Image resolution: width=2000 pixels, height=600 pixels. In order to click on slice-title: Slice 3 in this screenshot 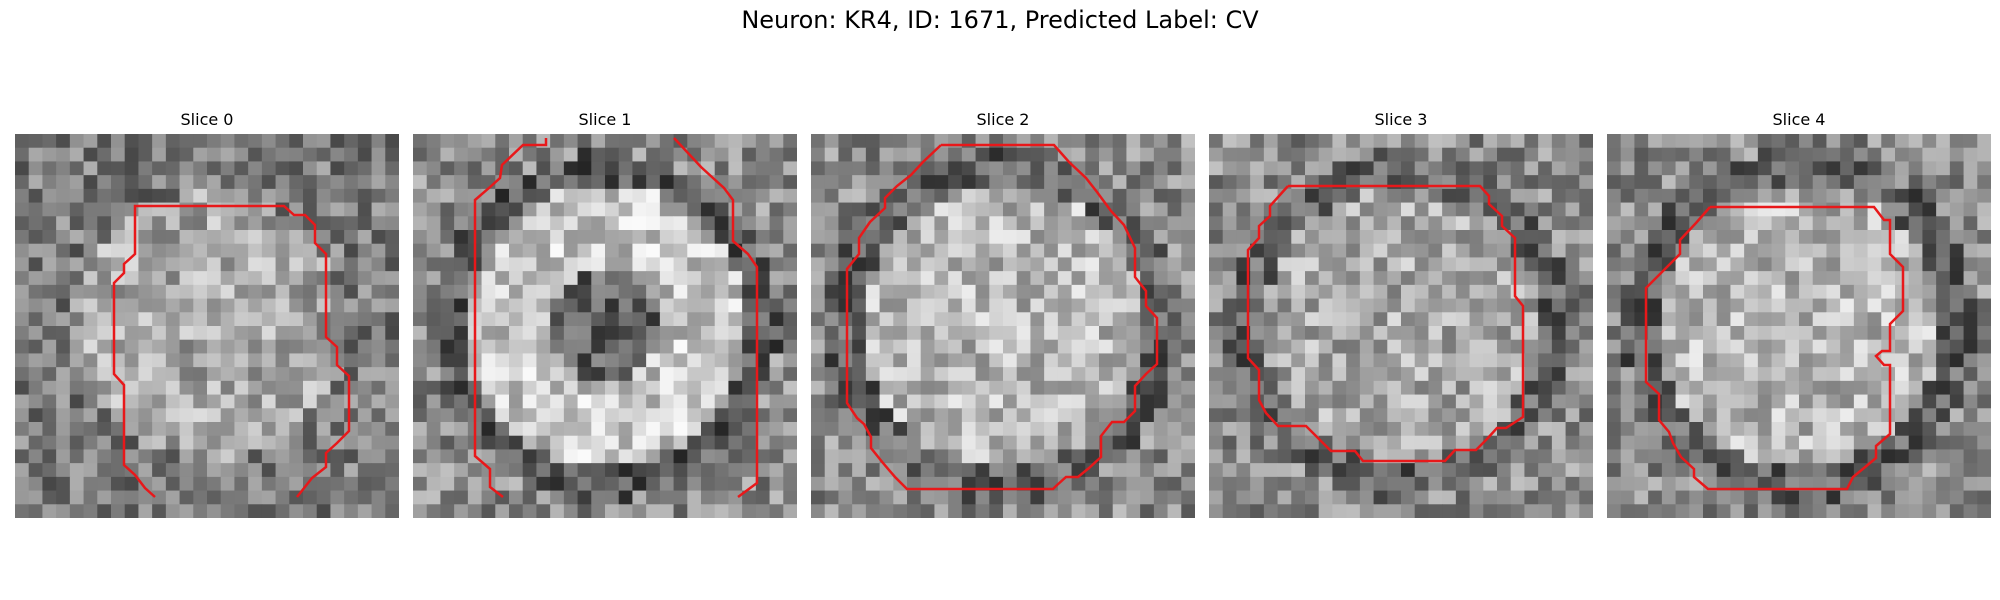, I will do `click(1401, 119)`.